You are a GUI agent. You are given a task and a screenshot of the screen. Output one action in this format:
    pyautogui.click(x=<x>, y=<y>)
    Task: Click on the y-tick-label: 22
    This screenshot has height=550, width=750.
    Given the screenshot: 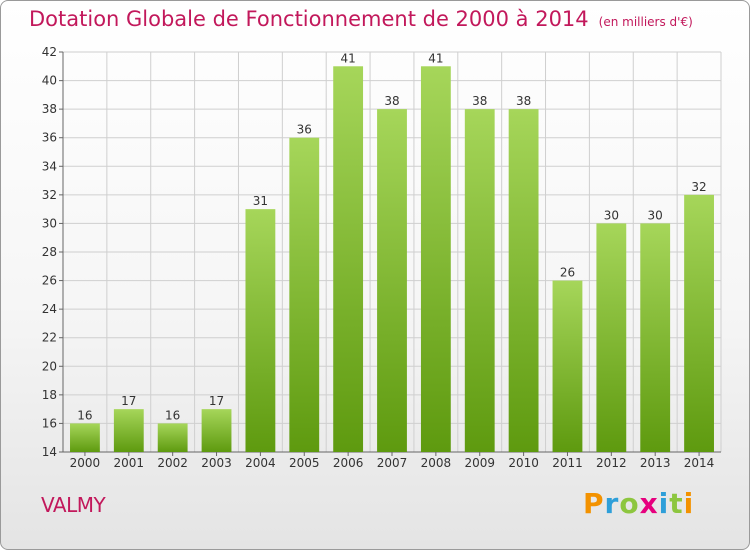 What is the action you would take?
    pyautogui.click(x=49, y=338)
    